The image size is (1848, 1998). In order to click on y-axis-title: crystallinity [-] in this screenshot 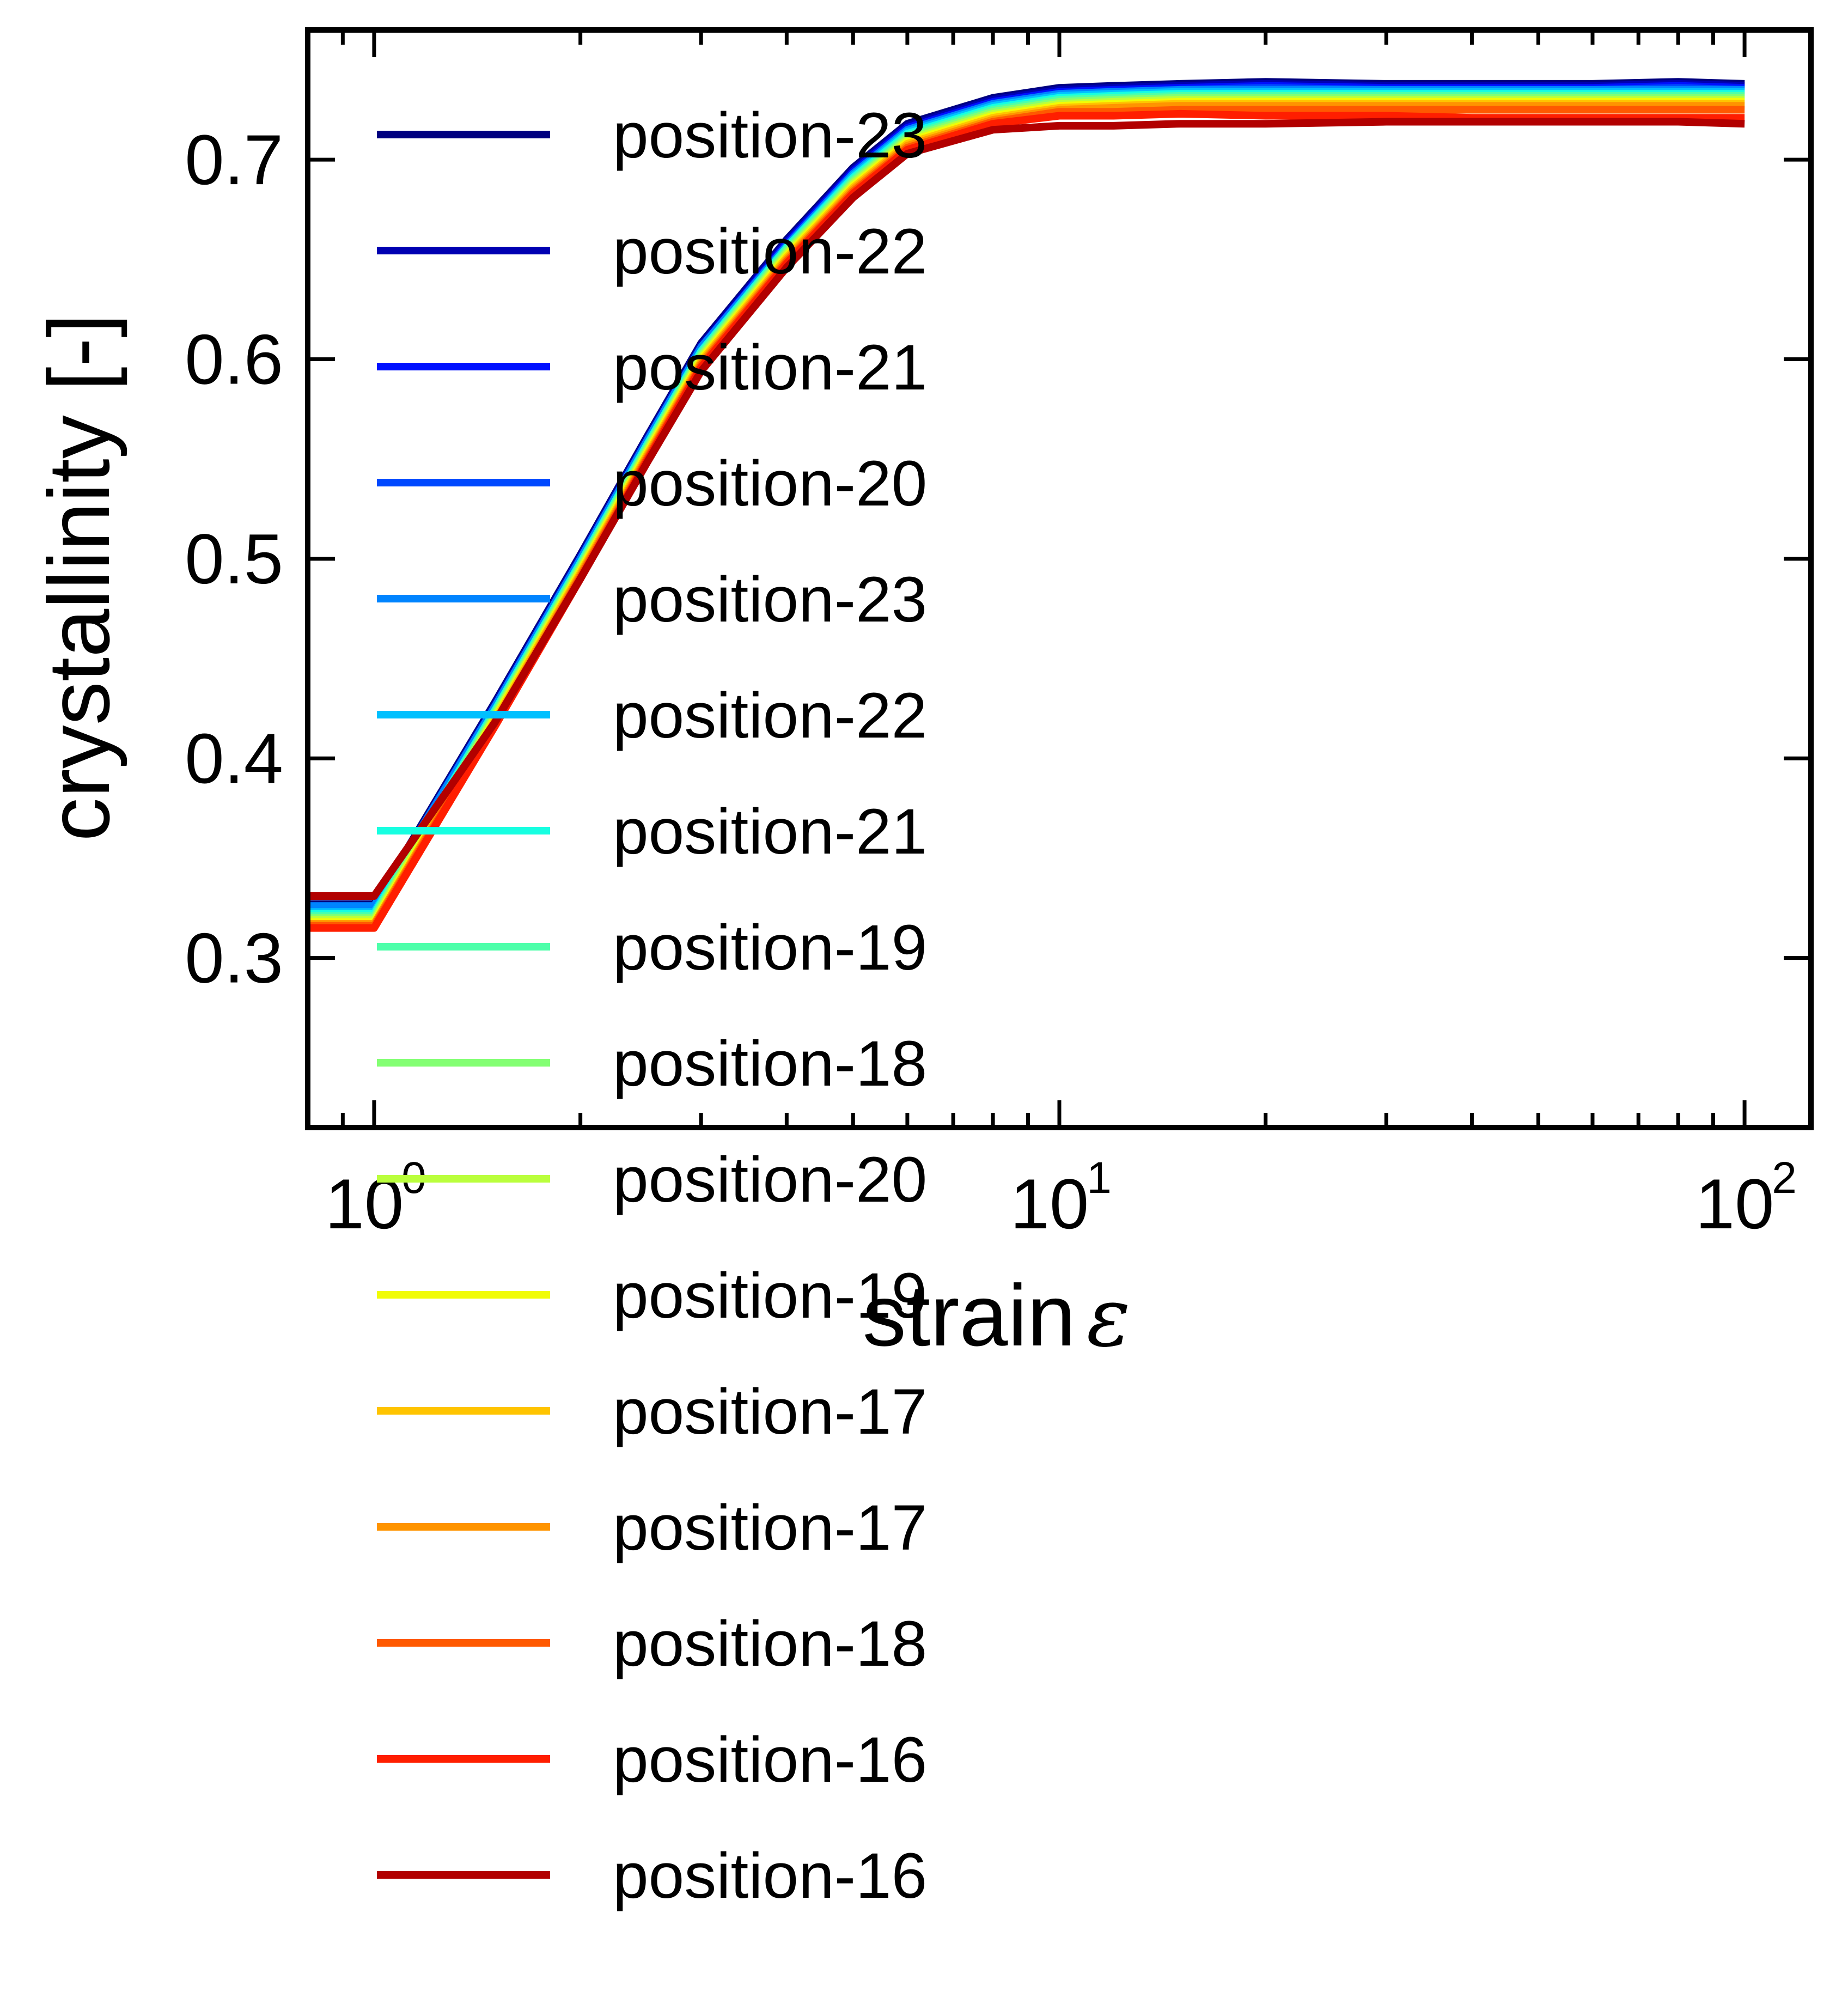, I will do `click(78, 578)`.